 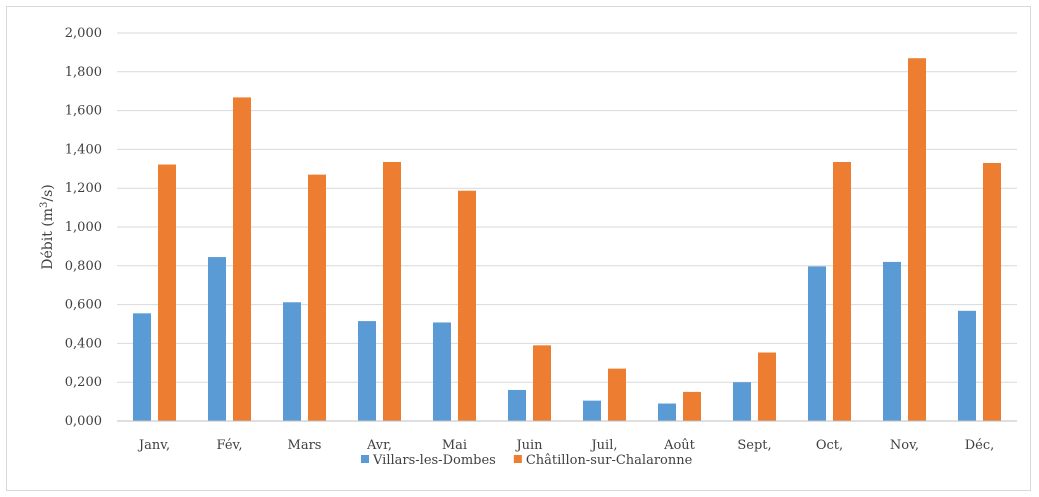 What do you see at coordinates (83, 382) in the screenshot?
I see `y-tick-label: 0,200` at bounding box center [83, 382].